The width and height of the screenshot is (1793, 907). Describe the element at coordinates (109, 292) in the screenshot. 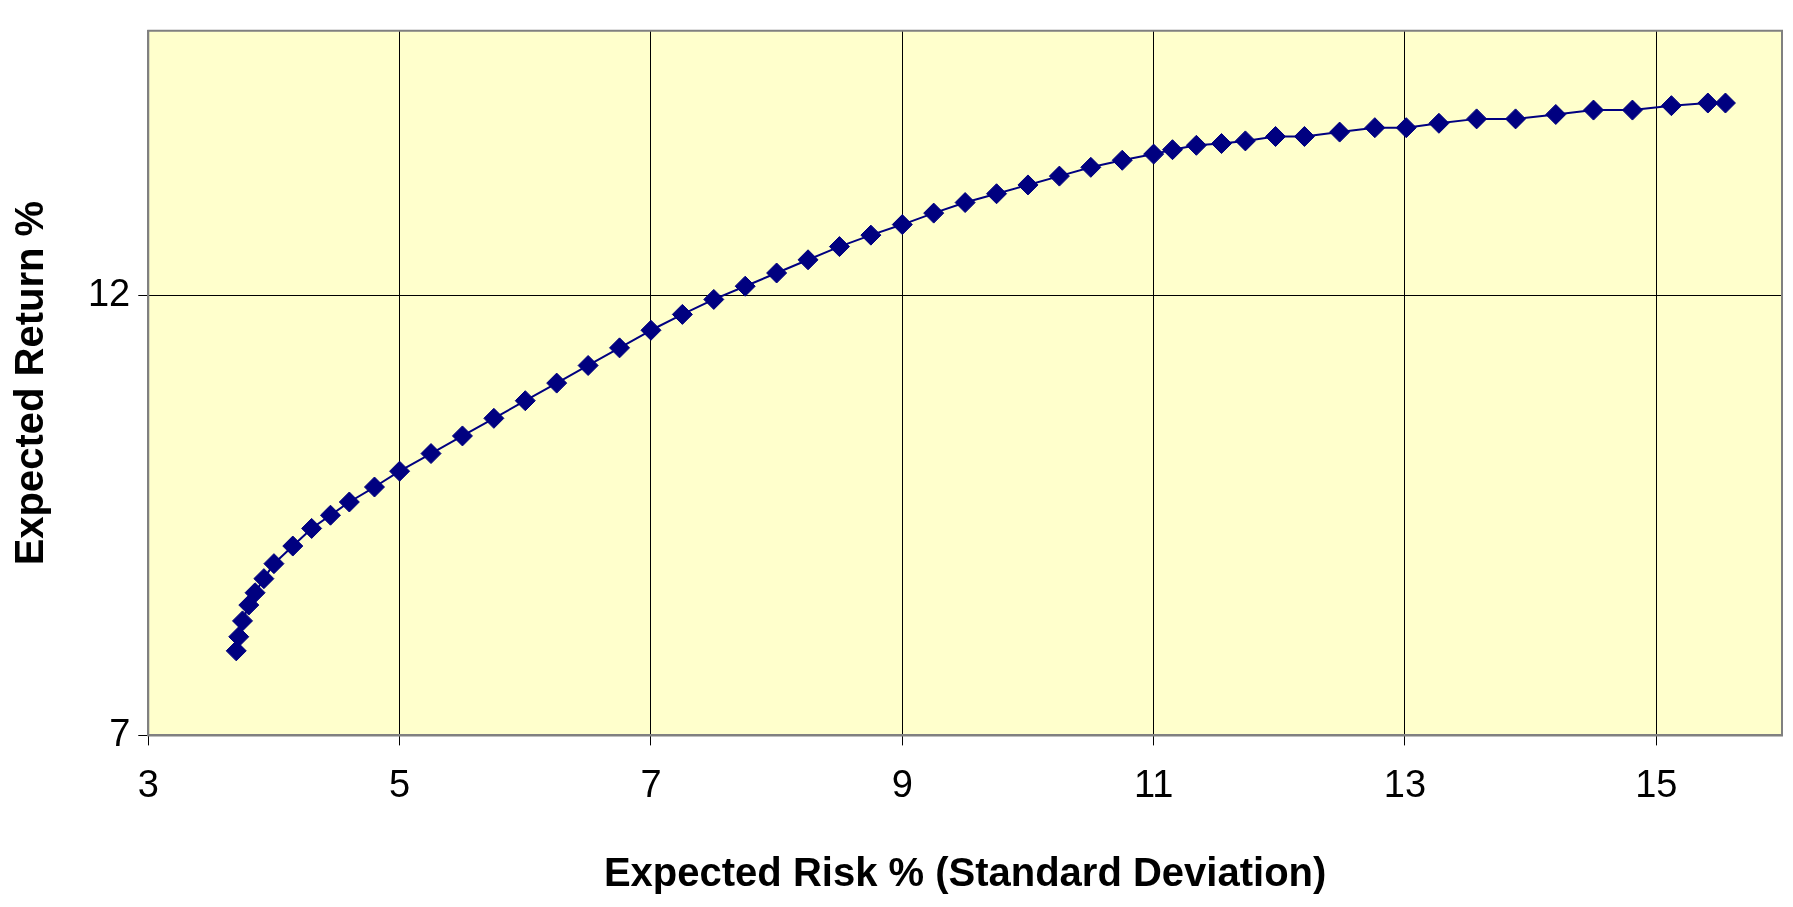

I see `y-tick-label: 12` at that location.